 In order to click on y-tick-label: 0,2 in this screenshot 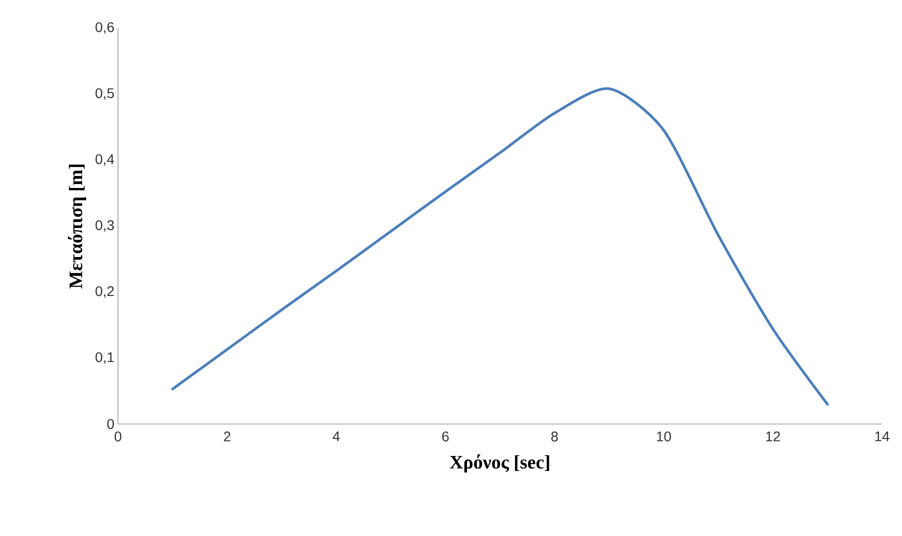, I will do `click(105, 292)`.